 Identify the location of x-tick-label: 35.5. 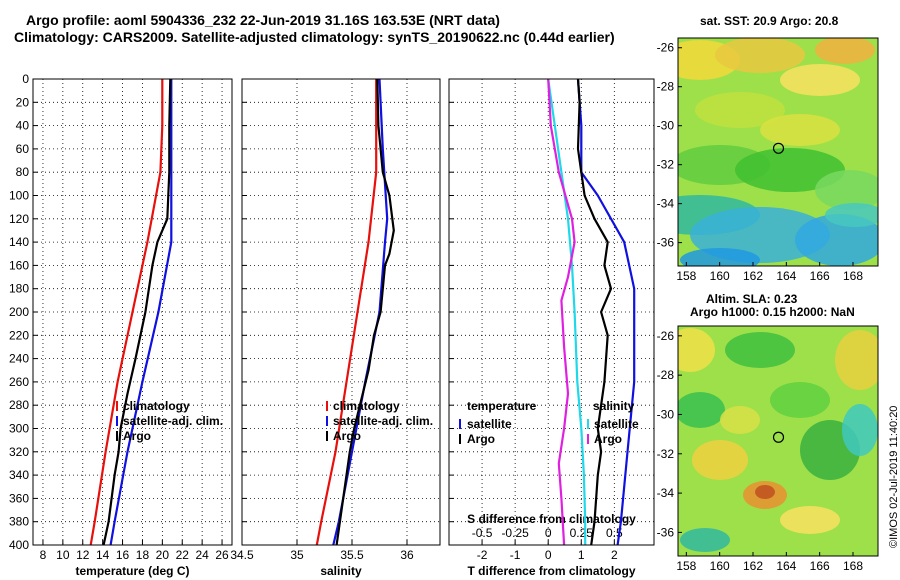
(352, 555).